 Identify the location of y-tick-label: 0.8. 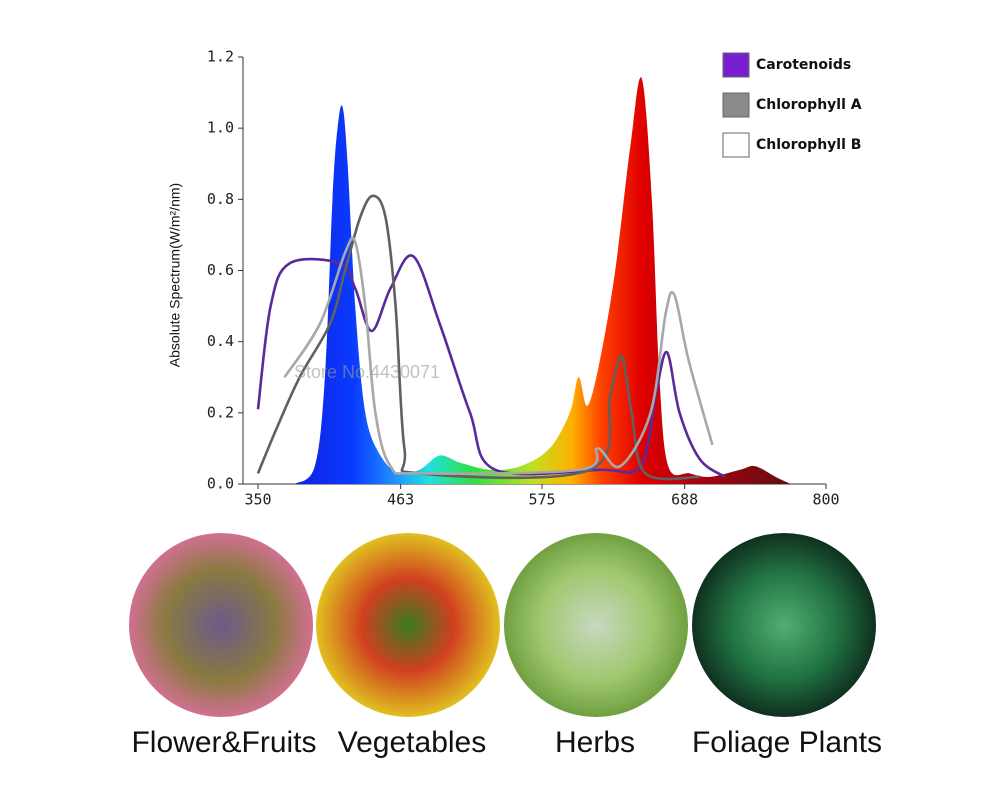
(220, 199).